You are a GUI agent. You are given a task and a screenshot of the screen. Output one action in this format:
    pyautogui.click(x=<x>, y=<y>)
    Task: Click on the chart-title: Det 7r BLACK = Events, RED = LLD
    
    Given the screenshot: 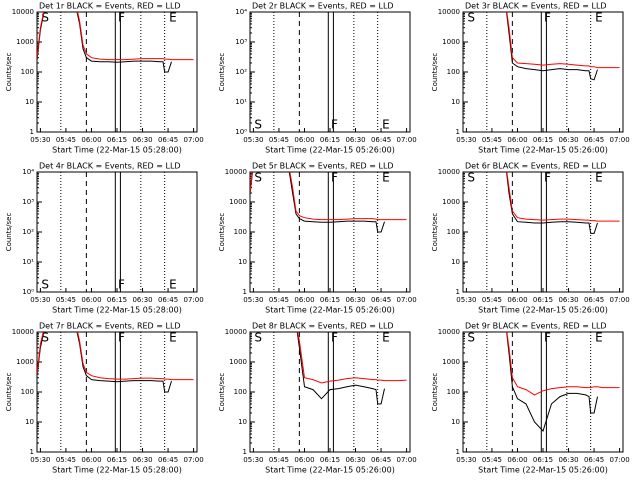 What is the action you would take?
    pyautogui.click(x=110, y=326)
    